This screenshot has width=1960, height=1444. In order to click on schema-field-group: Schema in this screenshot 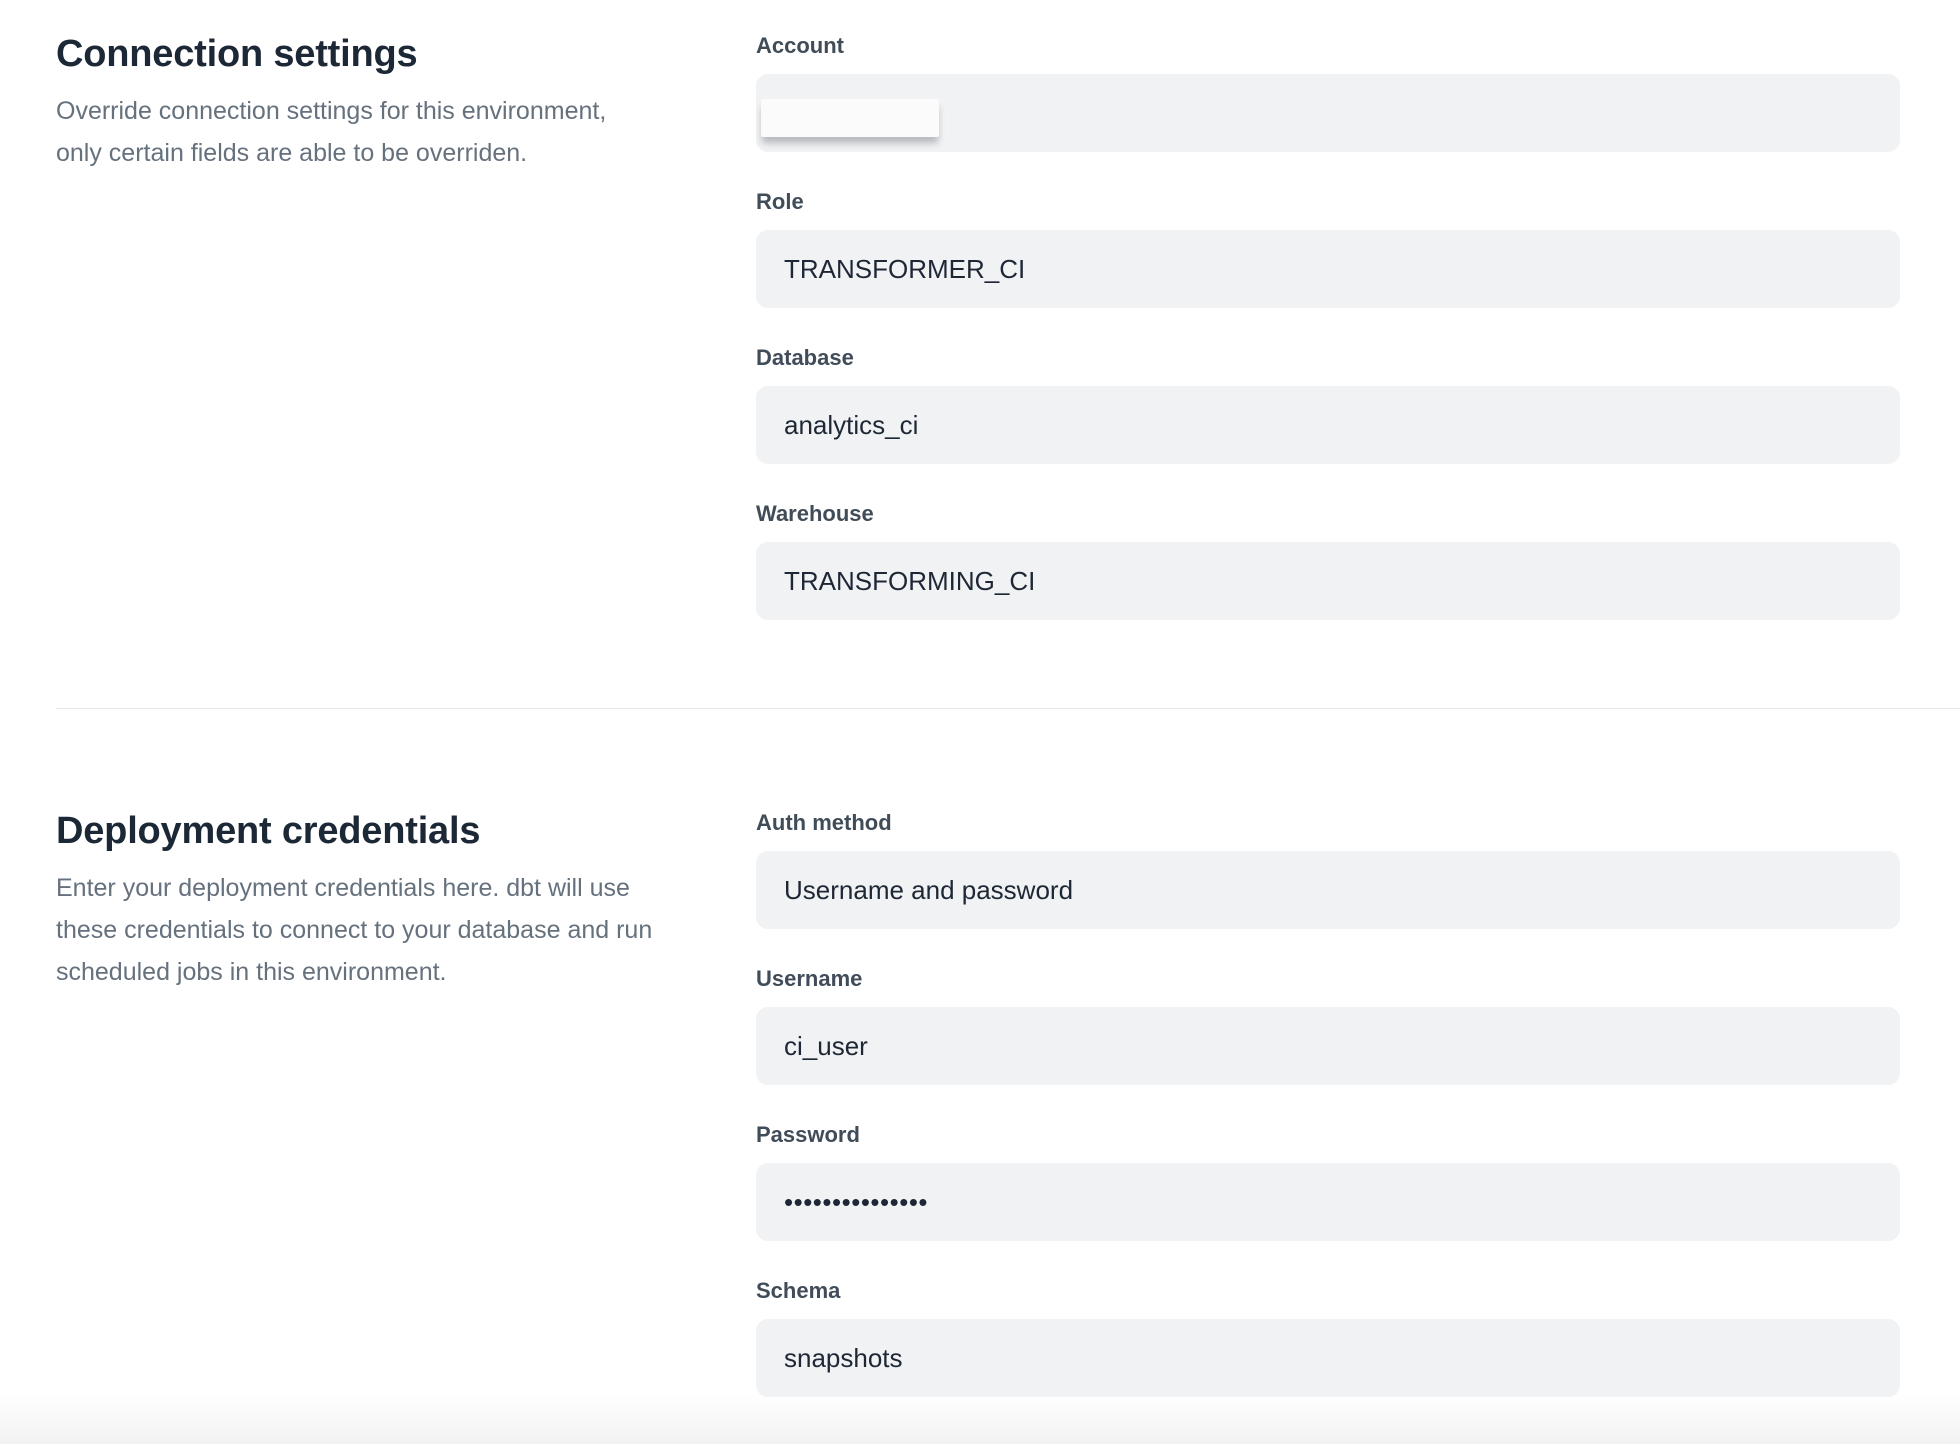, I will do `click(1328, 1337)`.